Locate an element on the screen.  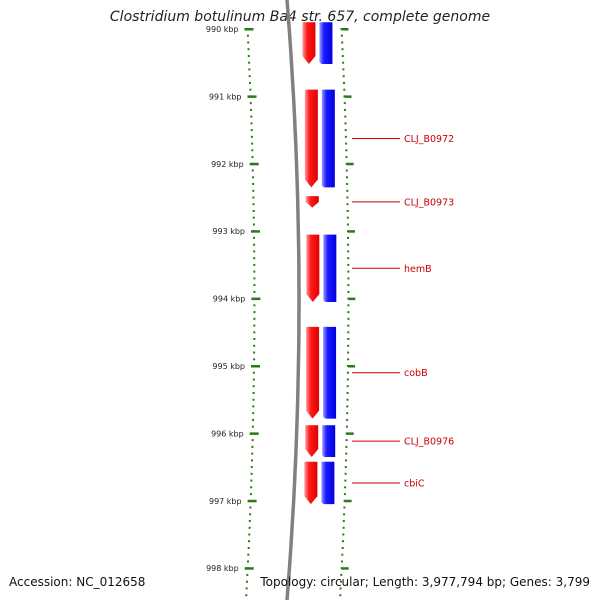
tick-label: 995 kbp is located at coordinates (228, 366).